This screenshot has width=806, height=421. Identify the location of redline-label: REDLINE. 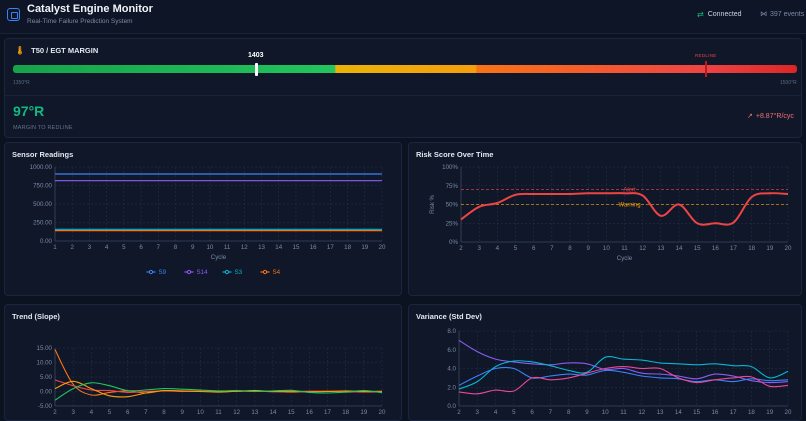
(706, 55).